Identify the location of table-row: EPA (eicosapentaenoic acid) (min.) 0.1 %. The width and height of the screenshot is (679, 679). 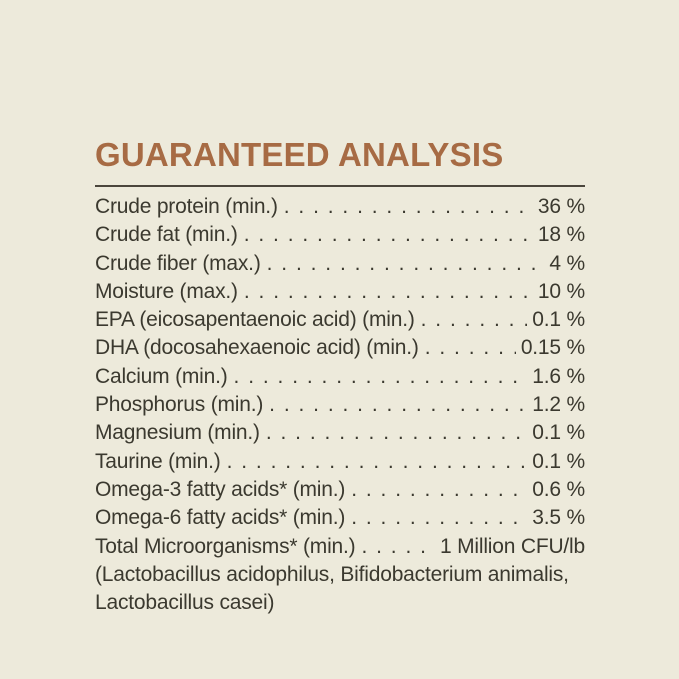
(340, 320).